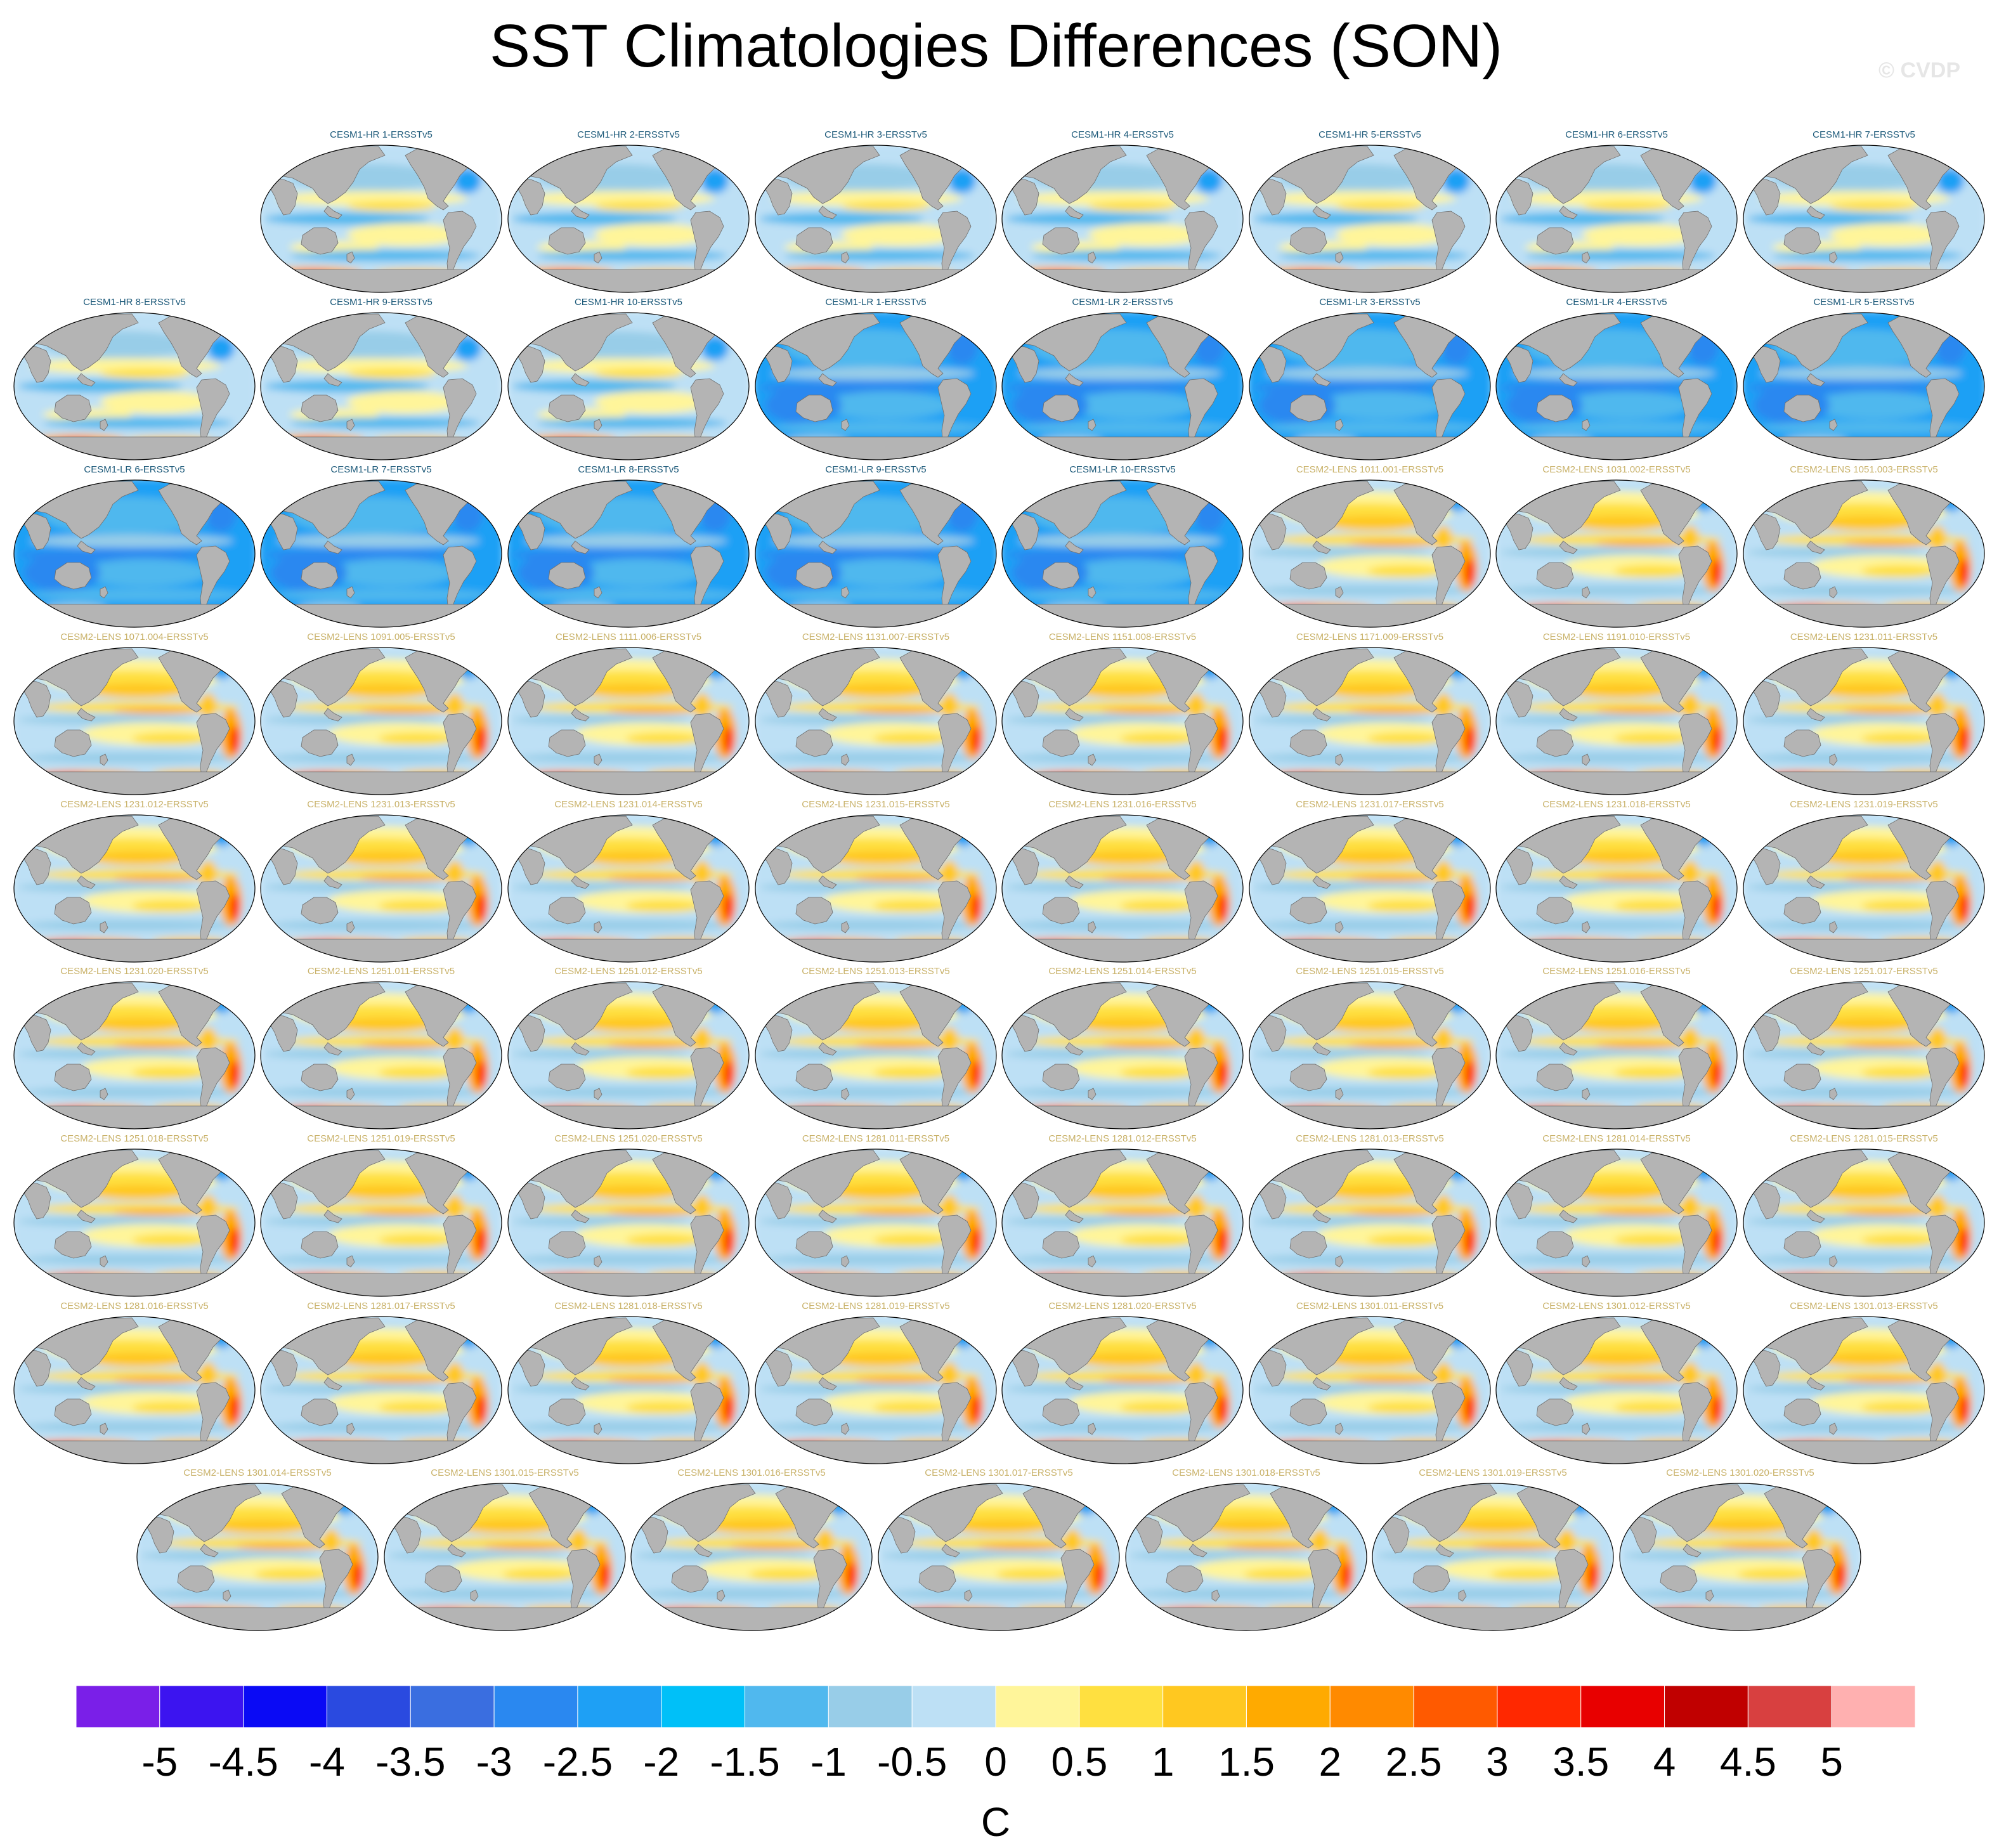 This screenshot has width=1992, height=1848. I want to click on panel-label: CESM1-HR 6-ERSSTv5, so click(1616, 134).